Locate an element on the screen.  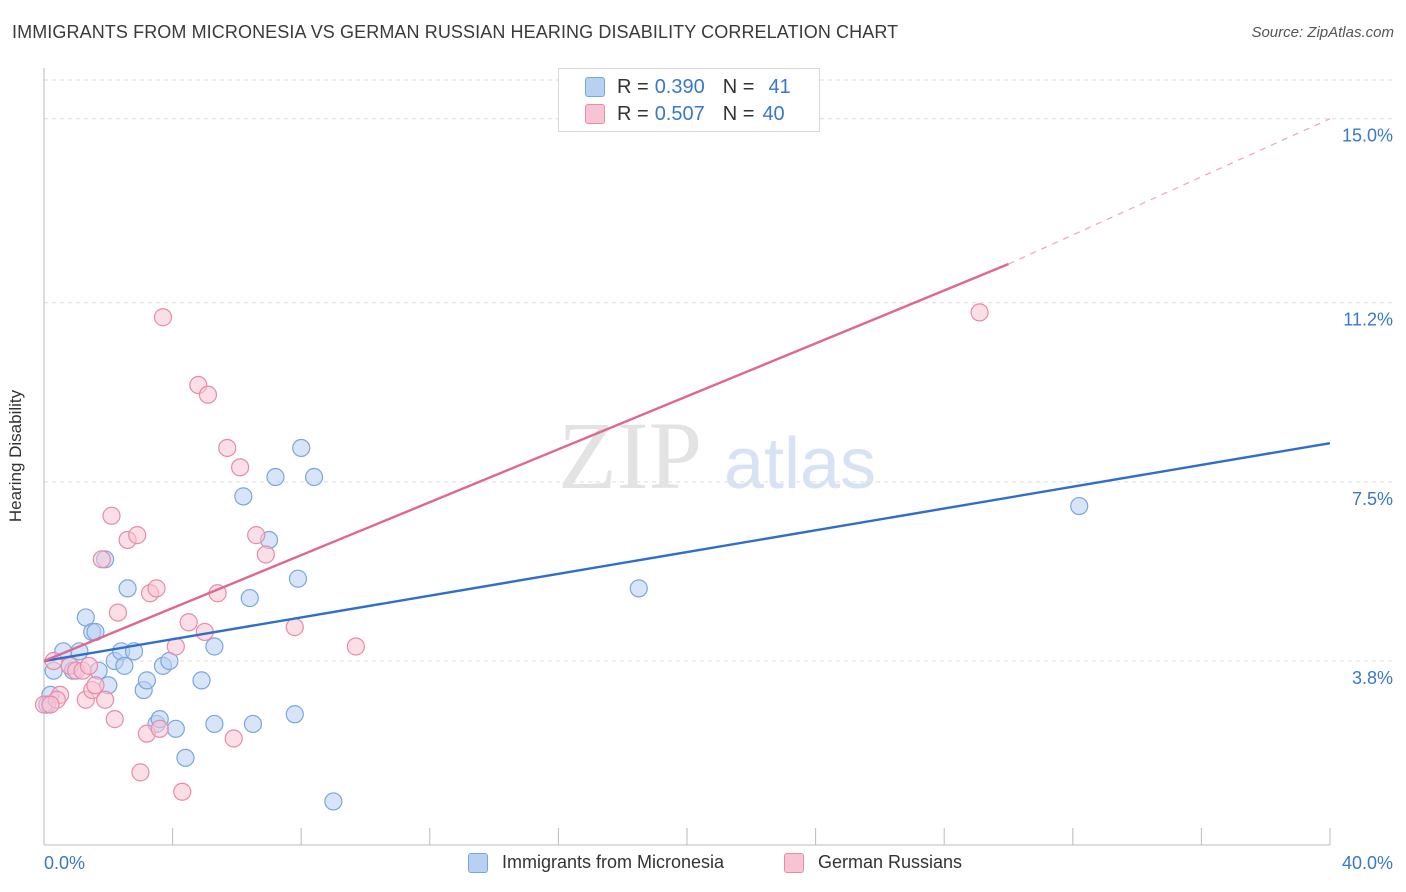
watermark-zip: ZIP is located at coordinates (630, 455).